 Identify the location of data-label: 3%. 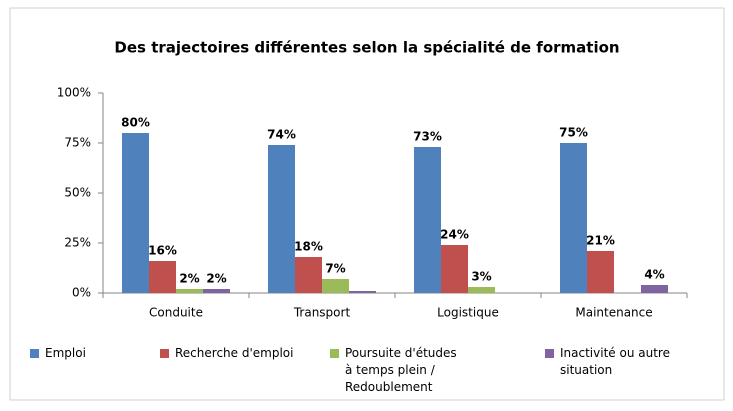
(481, 277).